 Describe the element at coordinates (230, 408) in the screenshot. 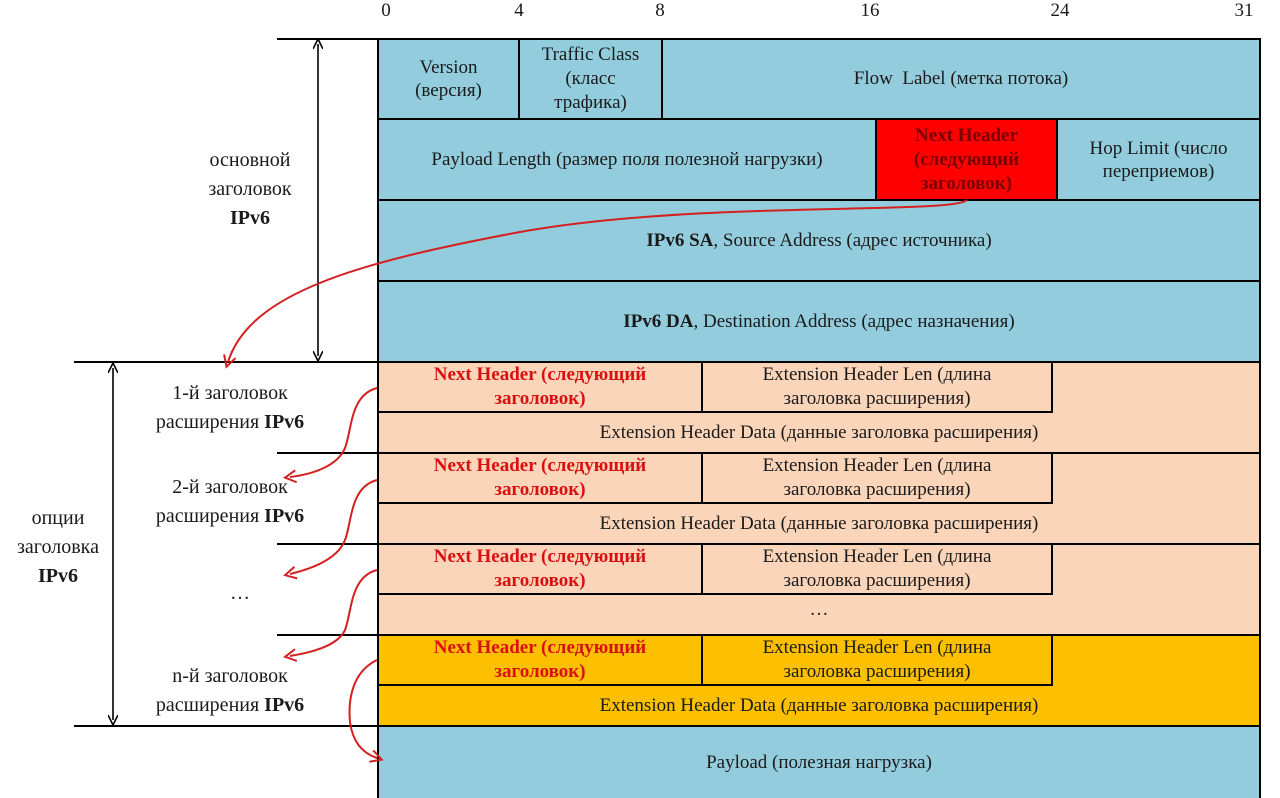

I see `ext-1-label: 1-й заголовок расширения IPv6` at that location.